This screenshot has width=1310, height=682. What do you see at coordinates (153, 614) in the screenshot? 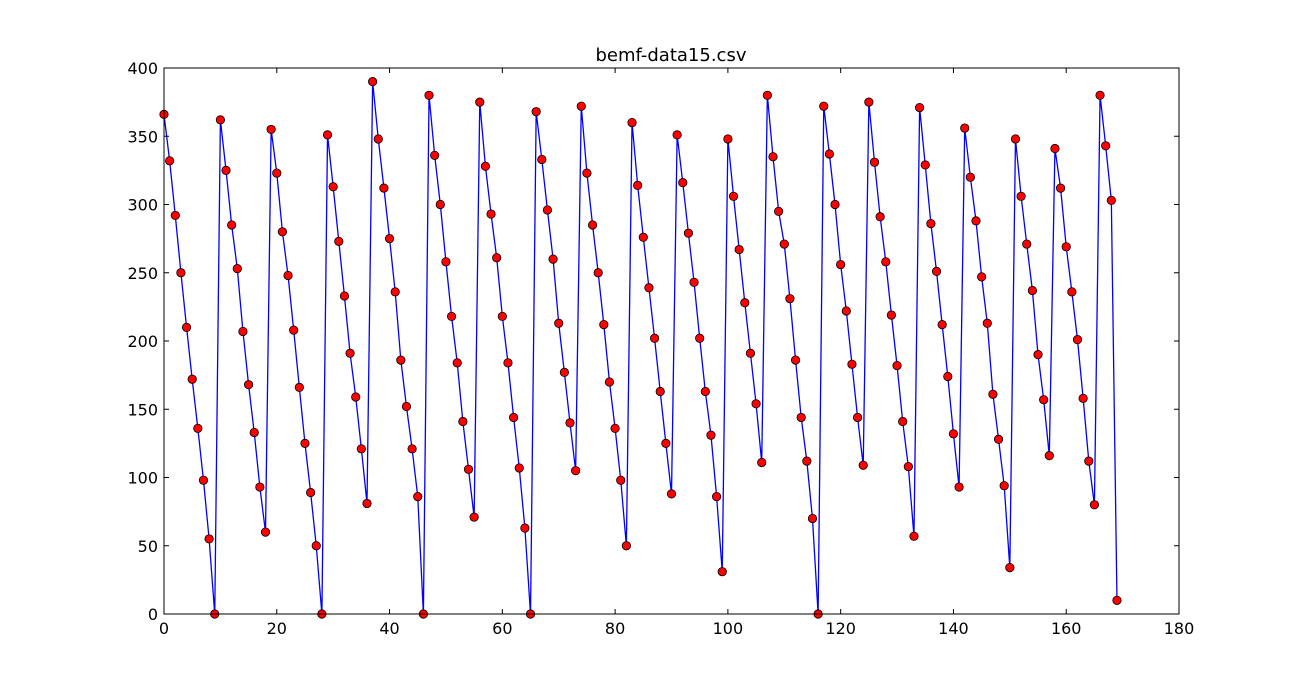
I see `y-tick-label: 0` at bounding box center [153, 614].